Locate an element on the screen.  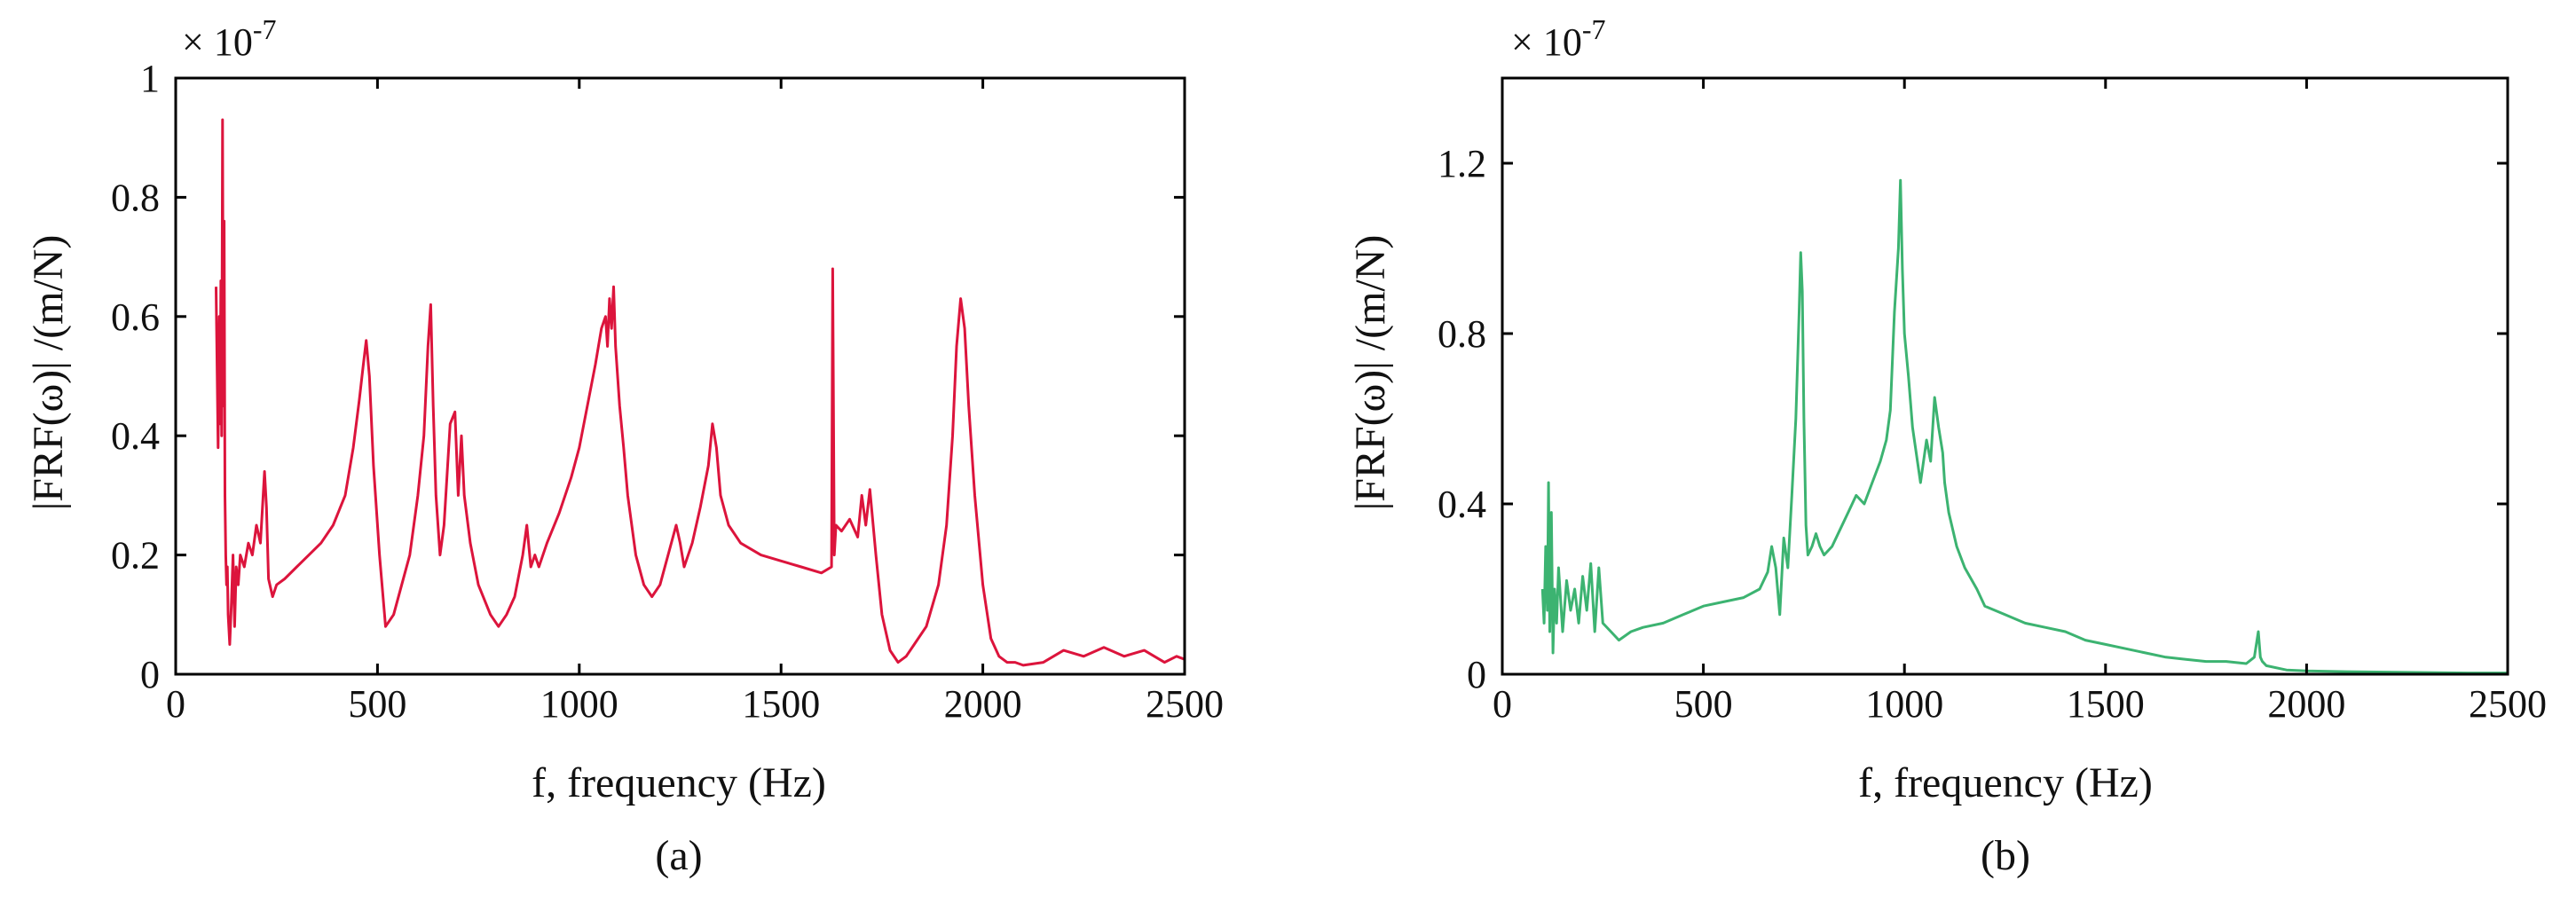
chart-a-ytick-label: 0.2 is located at coordinates (136, 556).